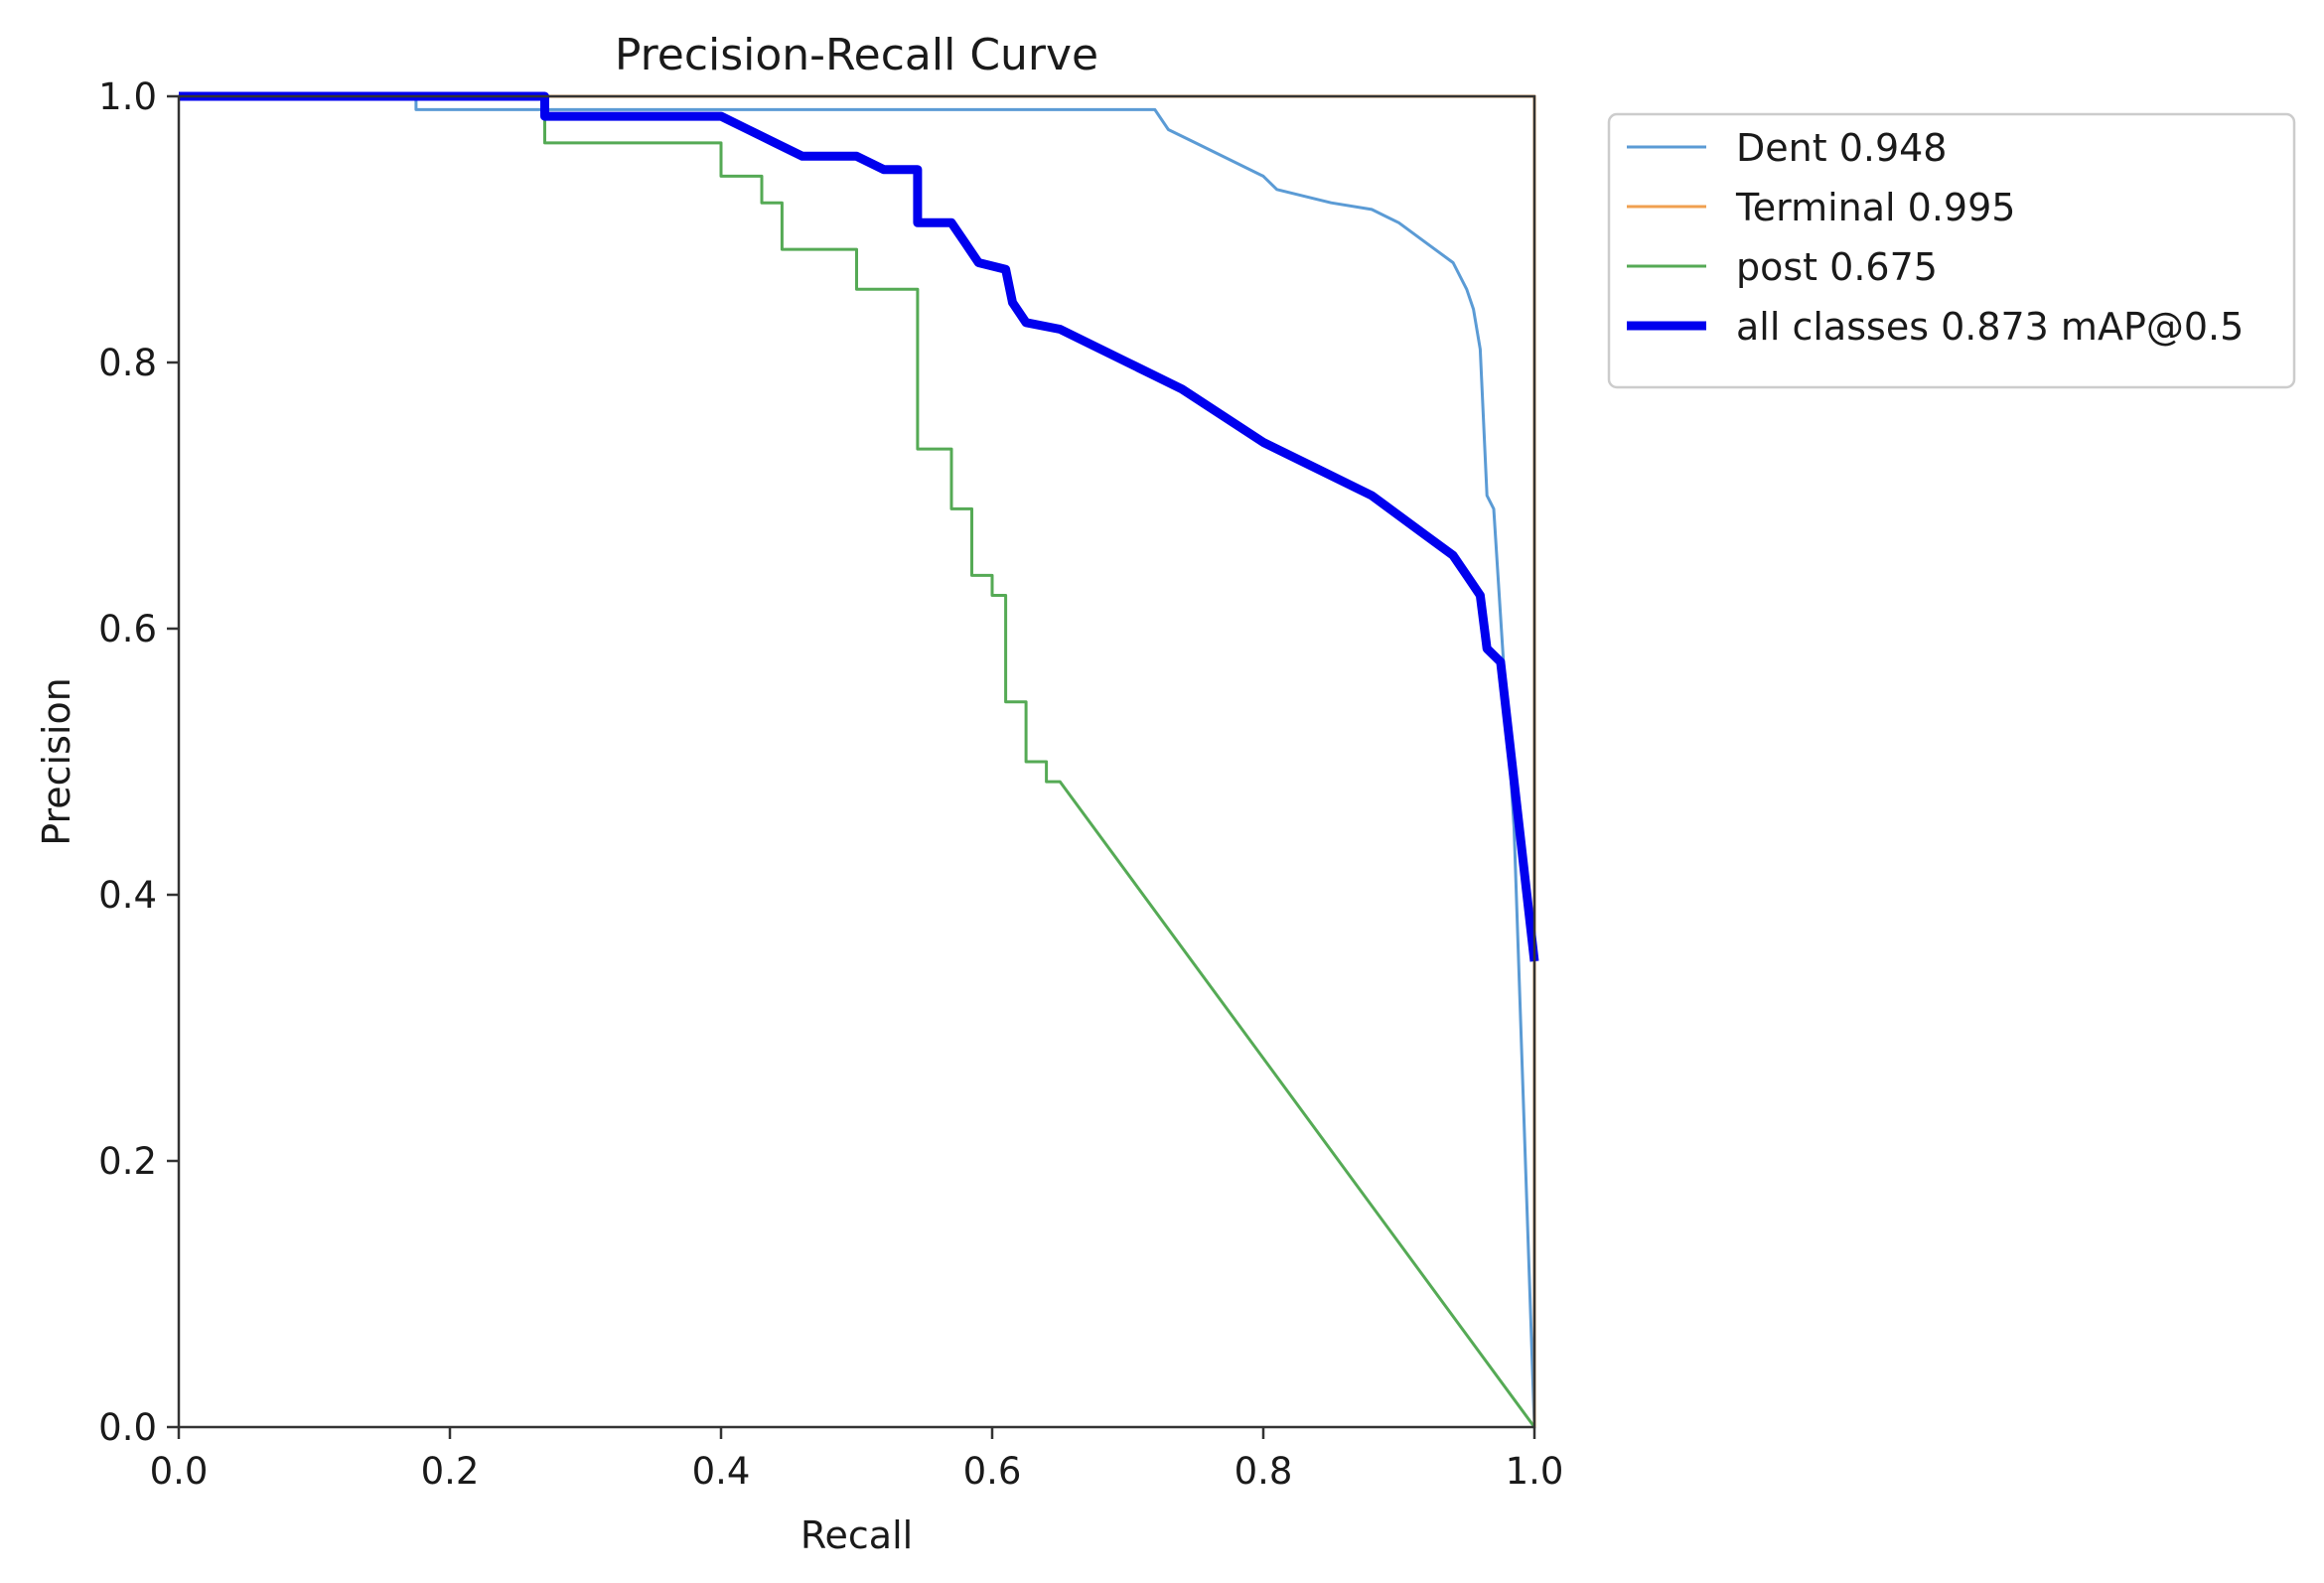 The height and width of the screenshot is (1583, 2324). What do you see at coordinates (127, 363) in the screenshot?
I see `y-tick-label: 0.8` at bounding box center [127, 363].